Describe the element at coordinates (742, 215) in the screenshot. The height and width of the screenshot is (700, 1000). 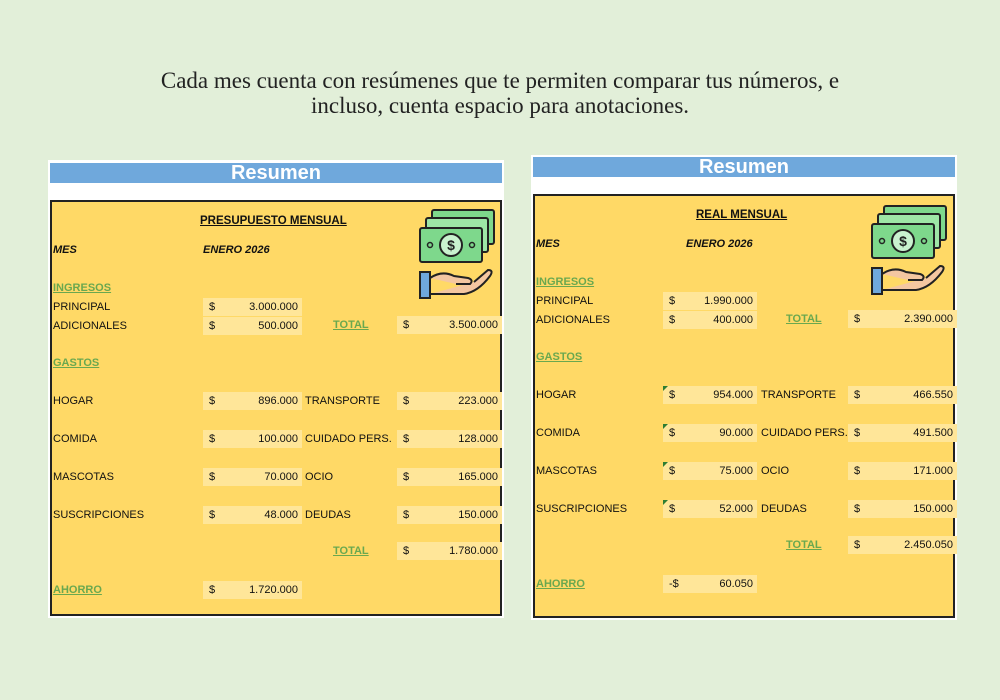
I see `panel-heading: REAL MENSUAL` at that location.